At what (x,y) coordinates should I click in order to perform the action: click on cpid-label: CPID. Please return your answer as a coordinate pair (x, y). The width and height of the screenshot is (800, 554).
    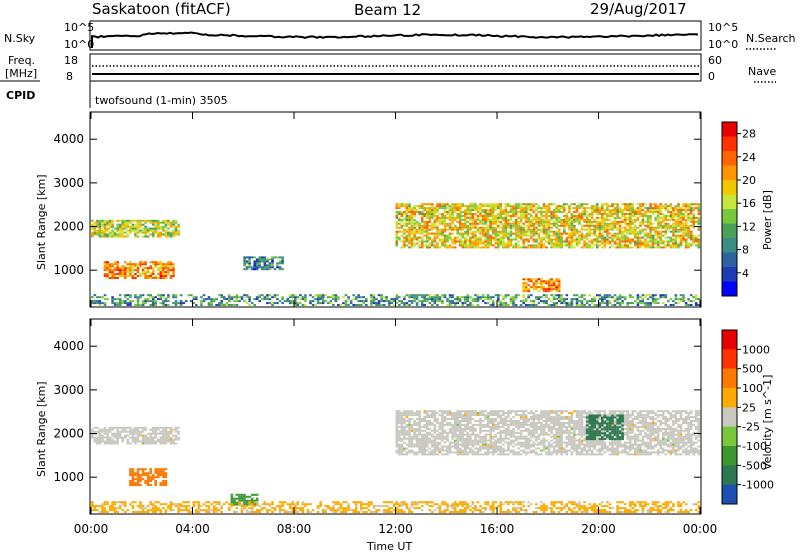
    Looking at the image, I should click on (21, 95).